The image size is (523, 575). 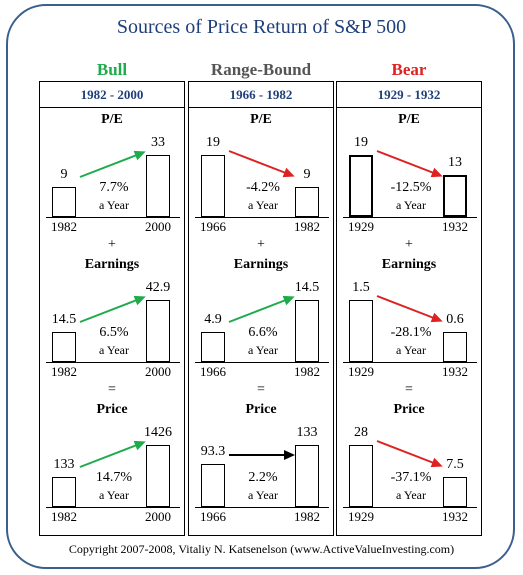 What do you see at coordinates (455, 319) in the screenshot?
I see `end-value-label: 0.6` at bounding box center [455, 319].